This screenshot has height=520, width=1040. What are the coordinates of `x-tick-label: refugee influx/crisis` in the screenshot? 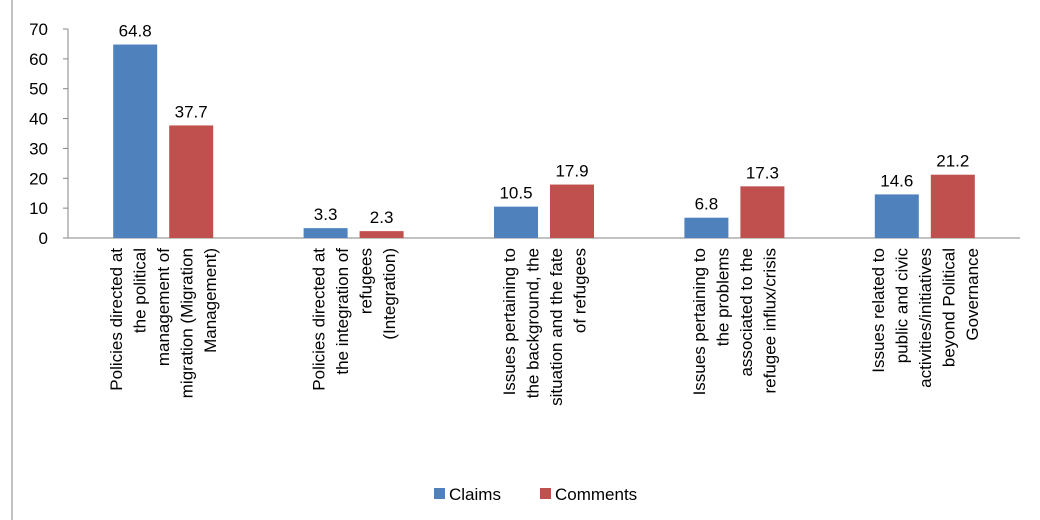 It's located at (770, 321).